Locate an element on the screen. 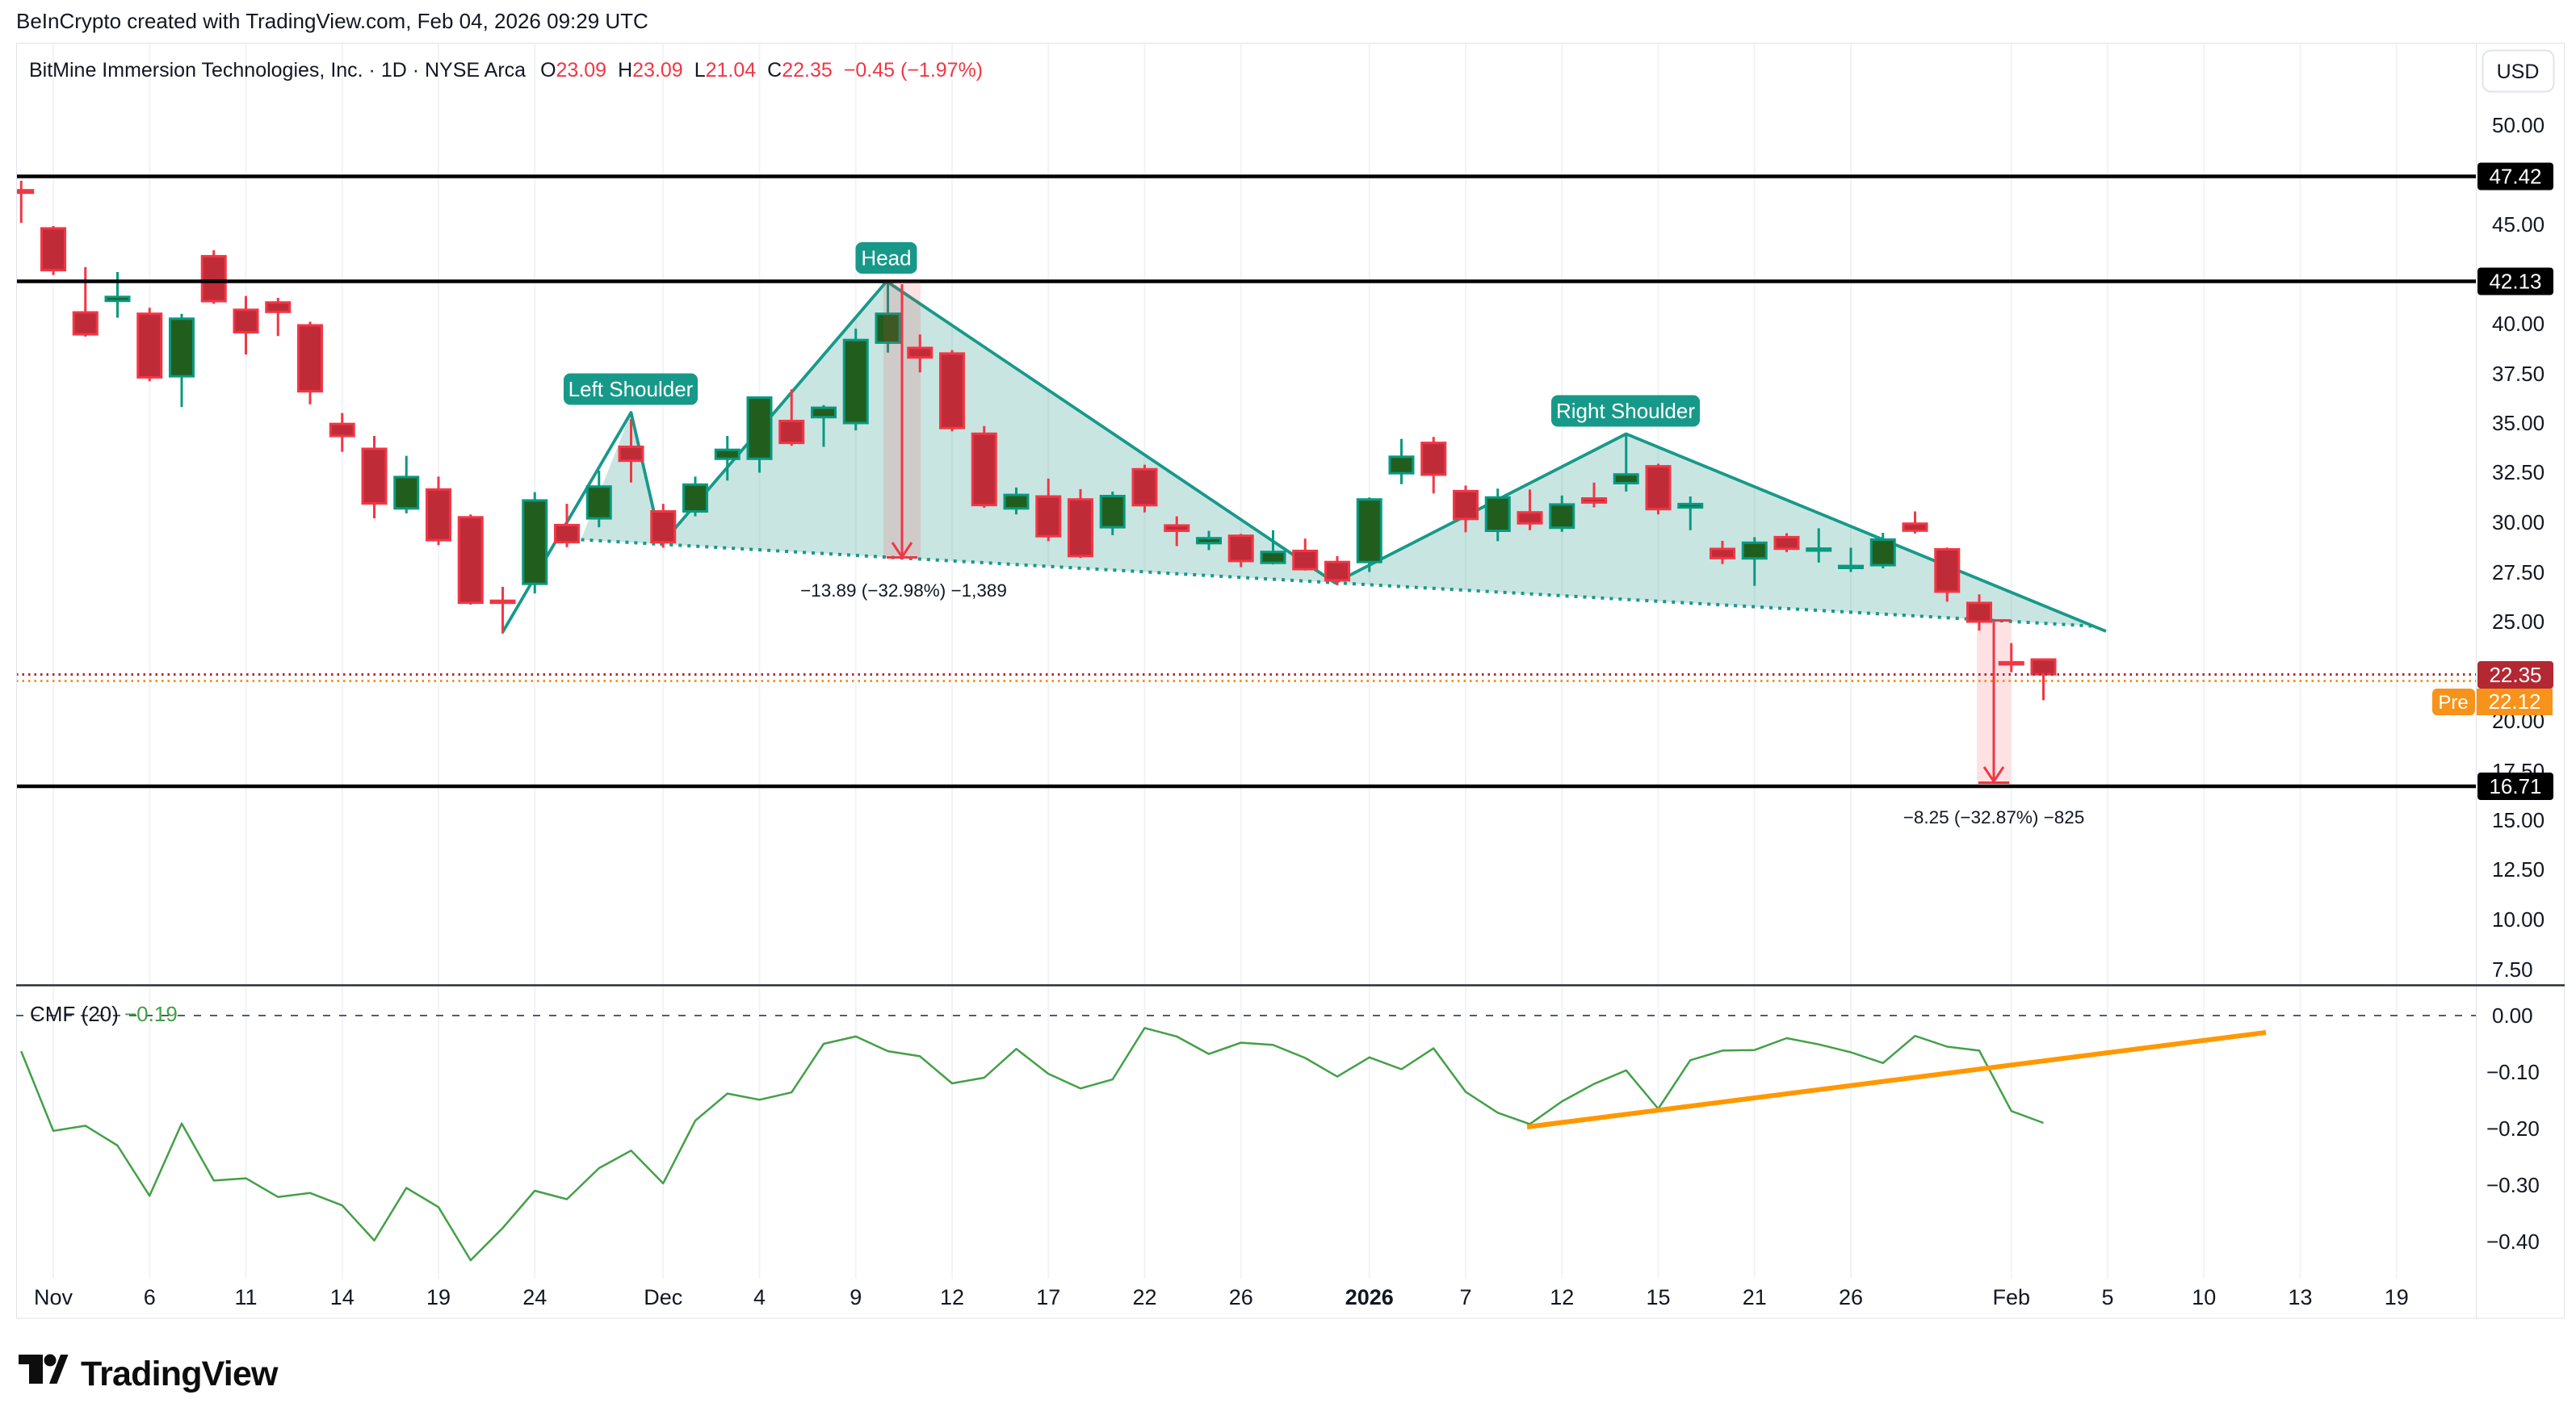 The image size is (2576, 1420). svg-text: 9 is located at coordinates (856, 1297).